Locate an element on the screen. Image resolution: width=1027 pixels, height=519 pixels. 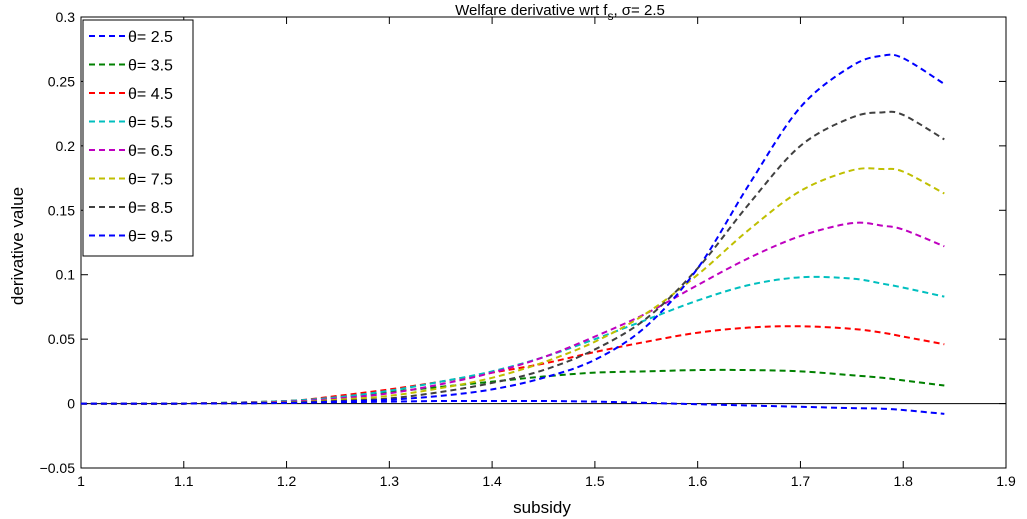
legend-box is located at coordinates (138, 138).